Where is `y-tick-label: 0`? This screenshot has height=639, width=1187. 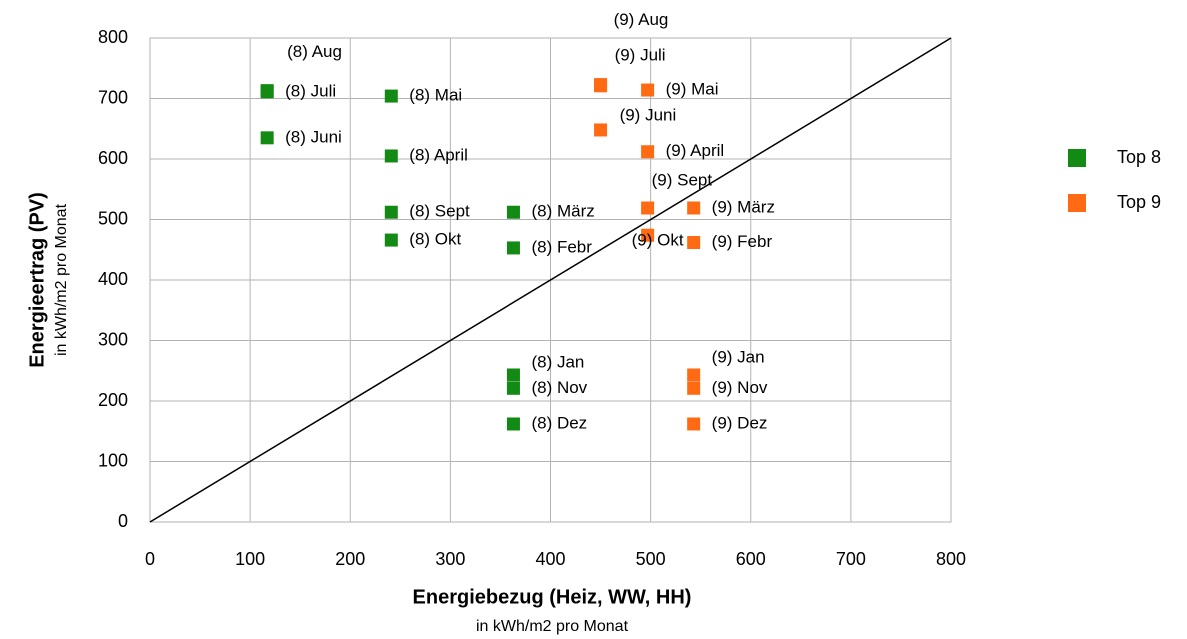
y-tick-label: 0 is located at coordinates (123, 521).